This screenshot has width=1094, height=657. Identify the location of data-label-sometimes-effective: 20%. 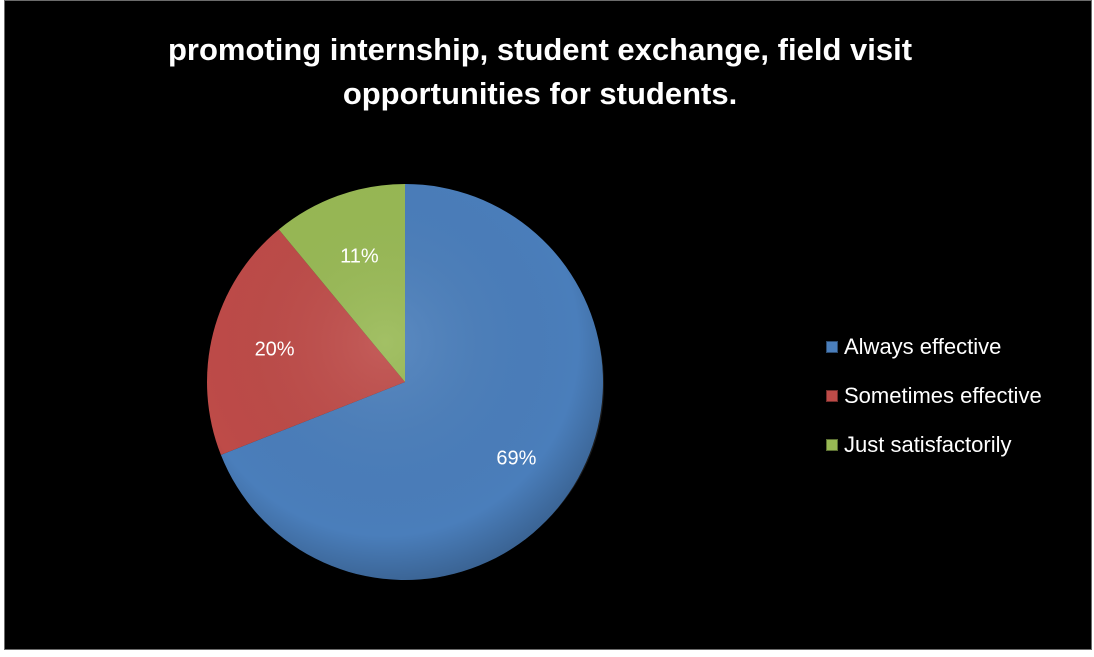
(275, 350).